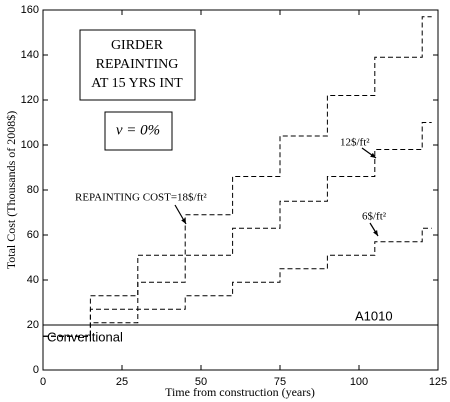 The image size is (450, 402). I want to click on series-label: REPAINTING COST=18$/ft², so click(141, 198).